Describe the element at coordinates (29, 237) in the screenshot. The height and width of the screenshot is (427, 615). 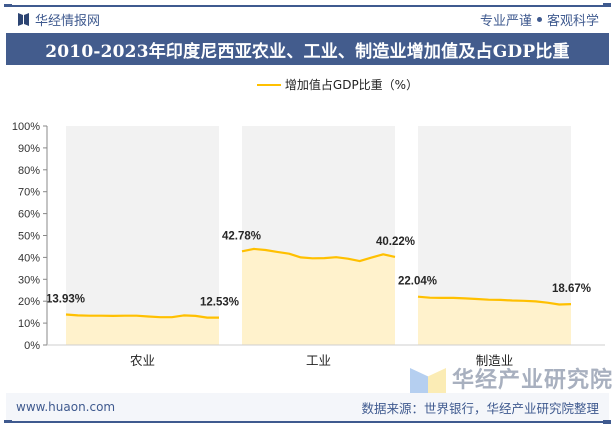
I see `y-tick-label: 50%` at that location.